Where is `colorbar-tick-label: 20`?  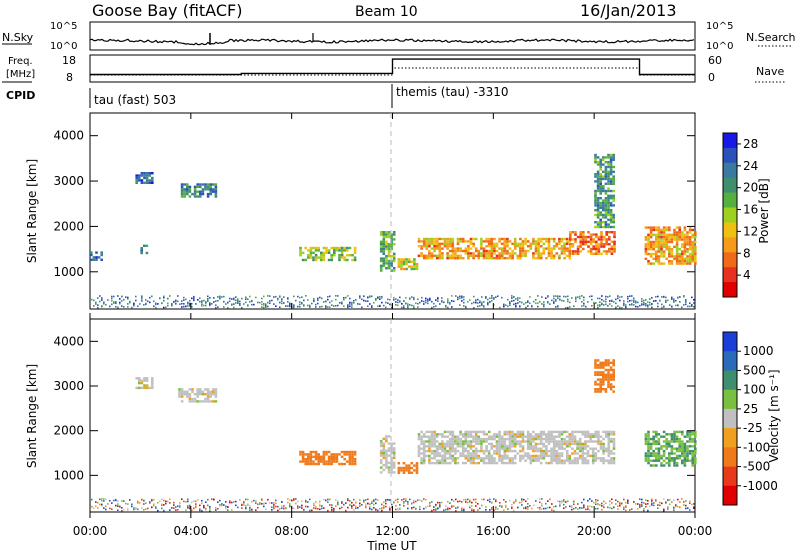
colorbar-tick-label: 20 is located at coordinates (750, 188).